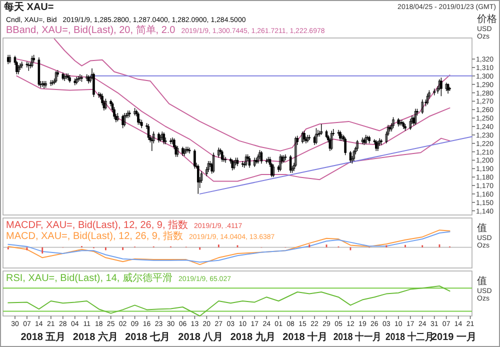 This screenshot has width=500, height=347. Describe the element at coordinates (305, 337) in the screenshot. I see `text: 2018 十月` at that location.